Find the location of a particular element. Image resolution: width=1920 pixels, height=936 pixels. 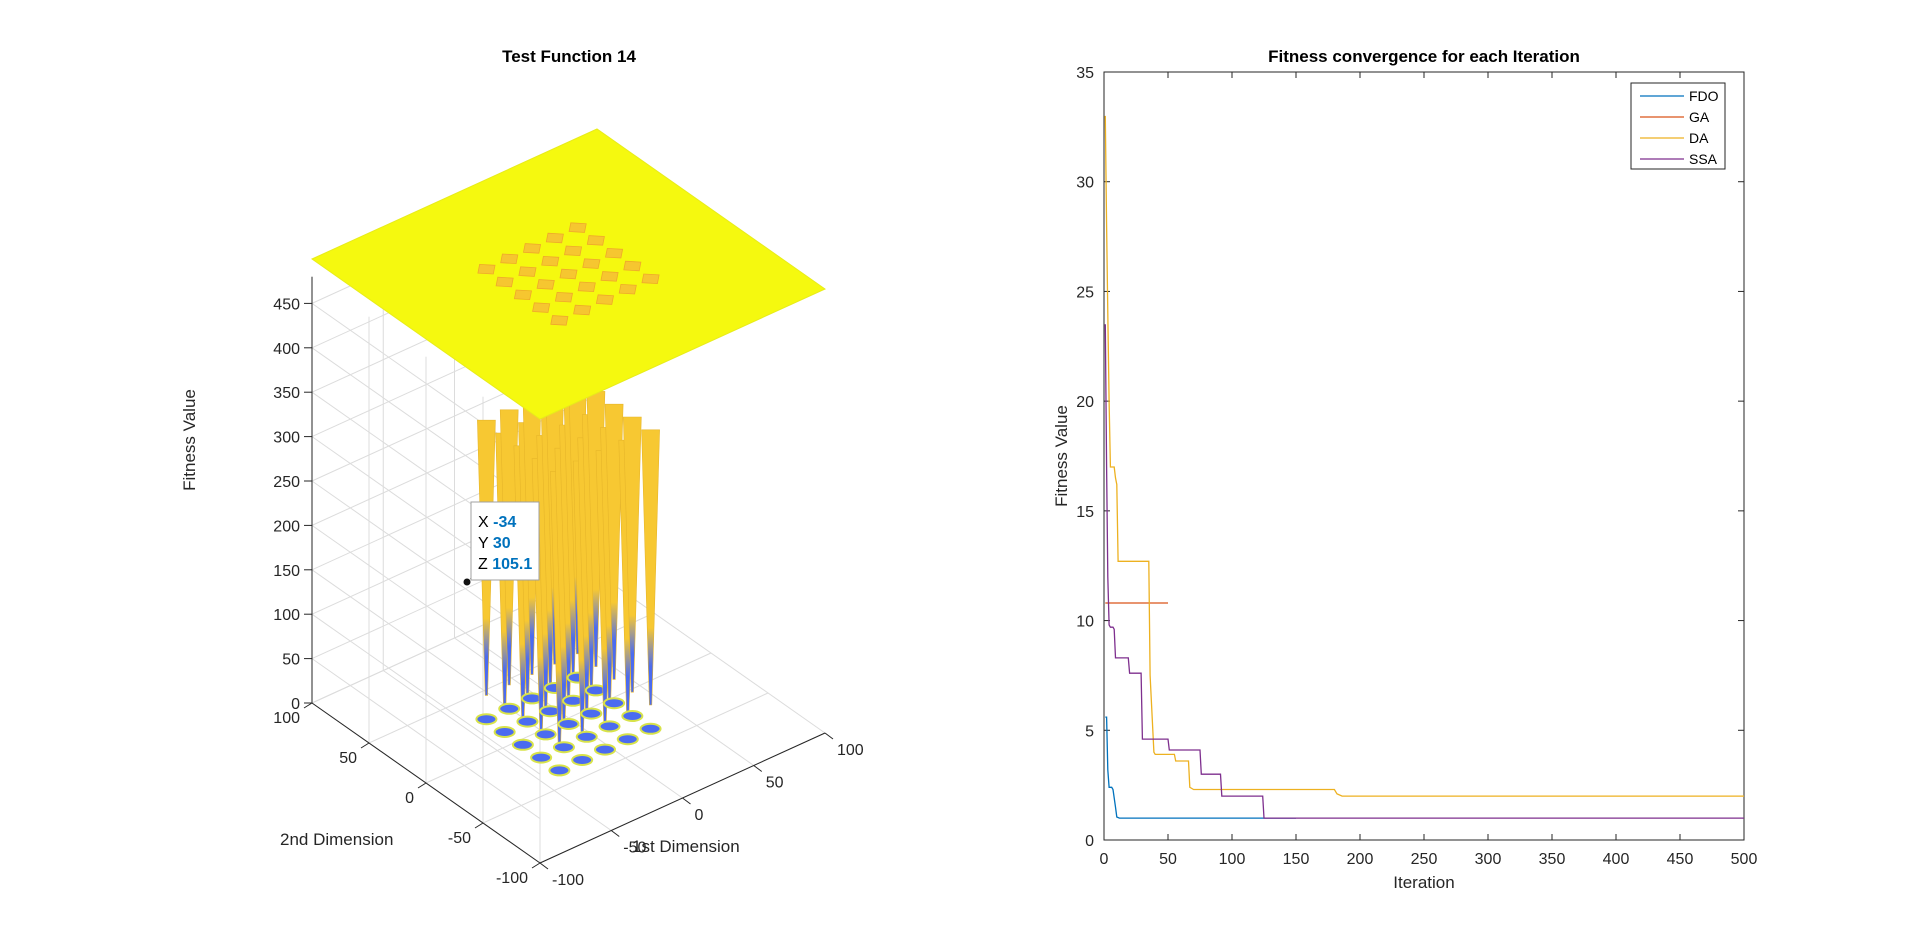

datatip-y-value: 30 is located at coordinates (502, 543).